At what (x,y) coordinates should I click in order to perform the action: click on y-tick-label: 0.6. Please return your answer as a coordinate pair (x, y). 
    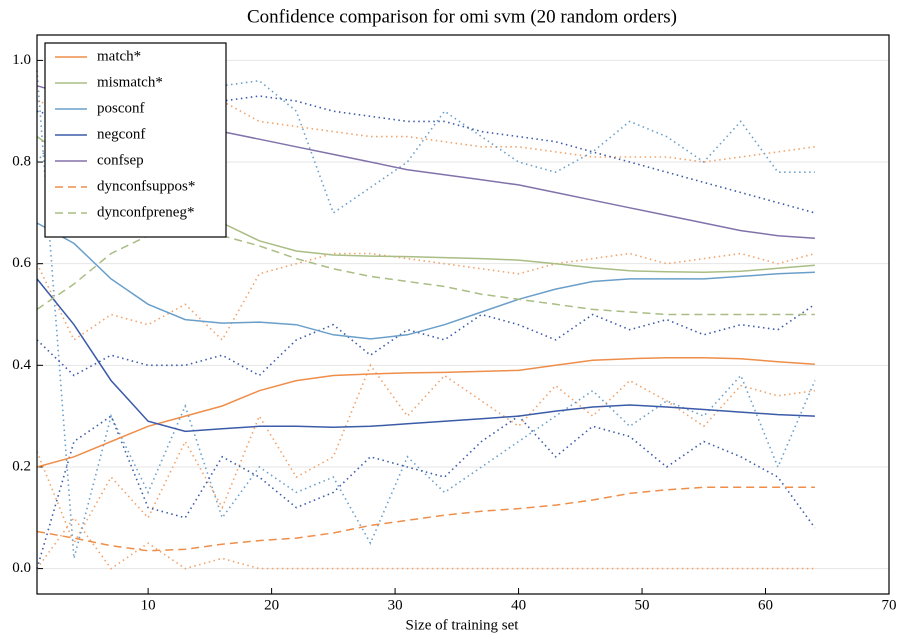
    Looking at the image, I should click on (21, 263).